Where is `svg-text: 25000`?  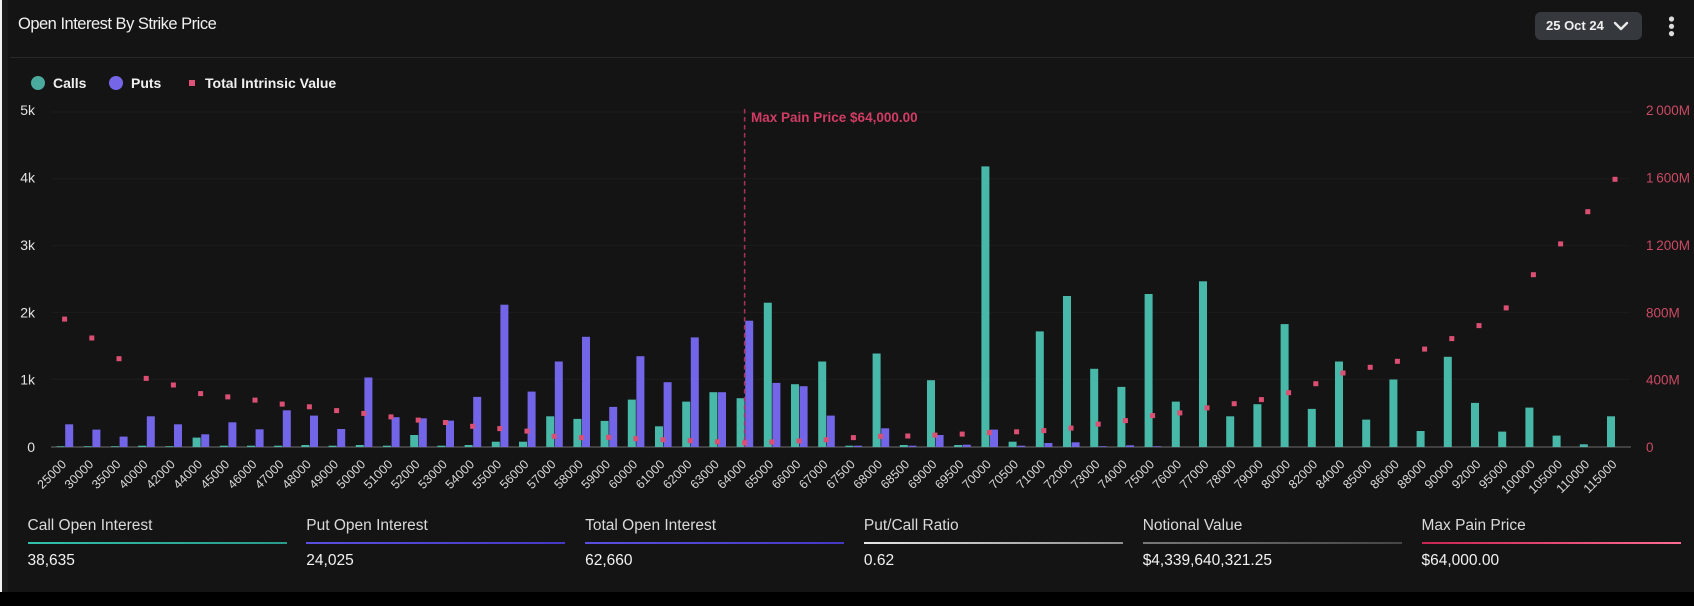 svg-text: 25000 is located at coordinates (52, 474).